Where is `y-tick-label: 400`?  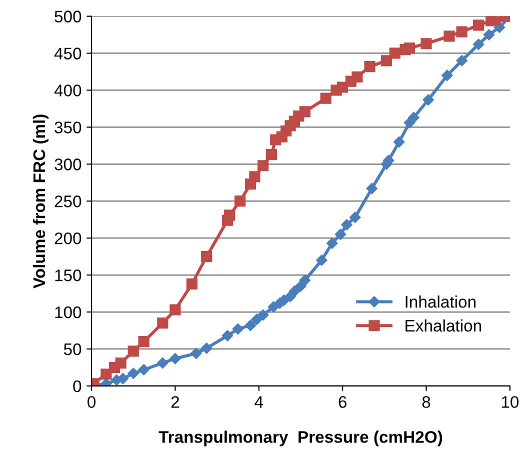
y-tick-label: 400 is located at coordinates (68, 90).